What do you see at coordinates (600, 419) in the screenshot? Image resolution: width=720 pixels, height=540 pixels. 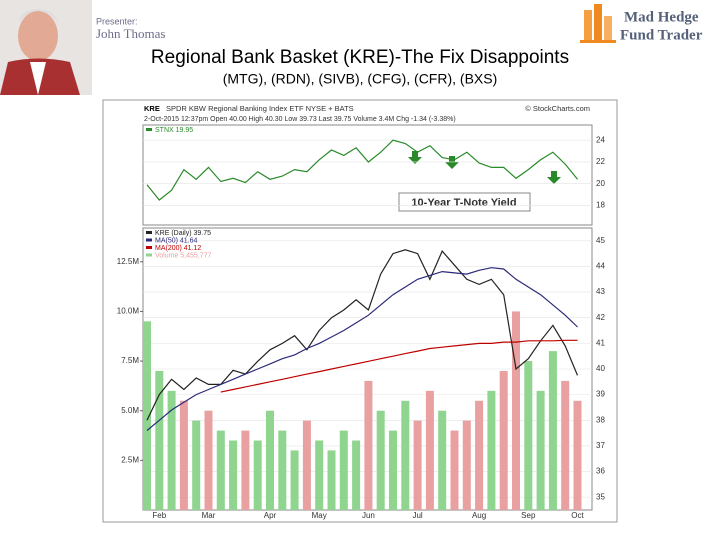 I see `y-tick-label: 38` at bounding box center [600, 419].